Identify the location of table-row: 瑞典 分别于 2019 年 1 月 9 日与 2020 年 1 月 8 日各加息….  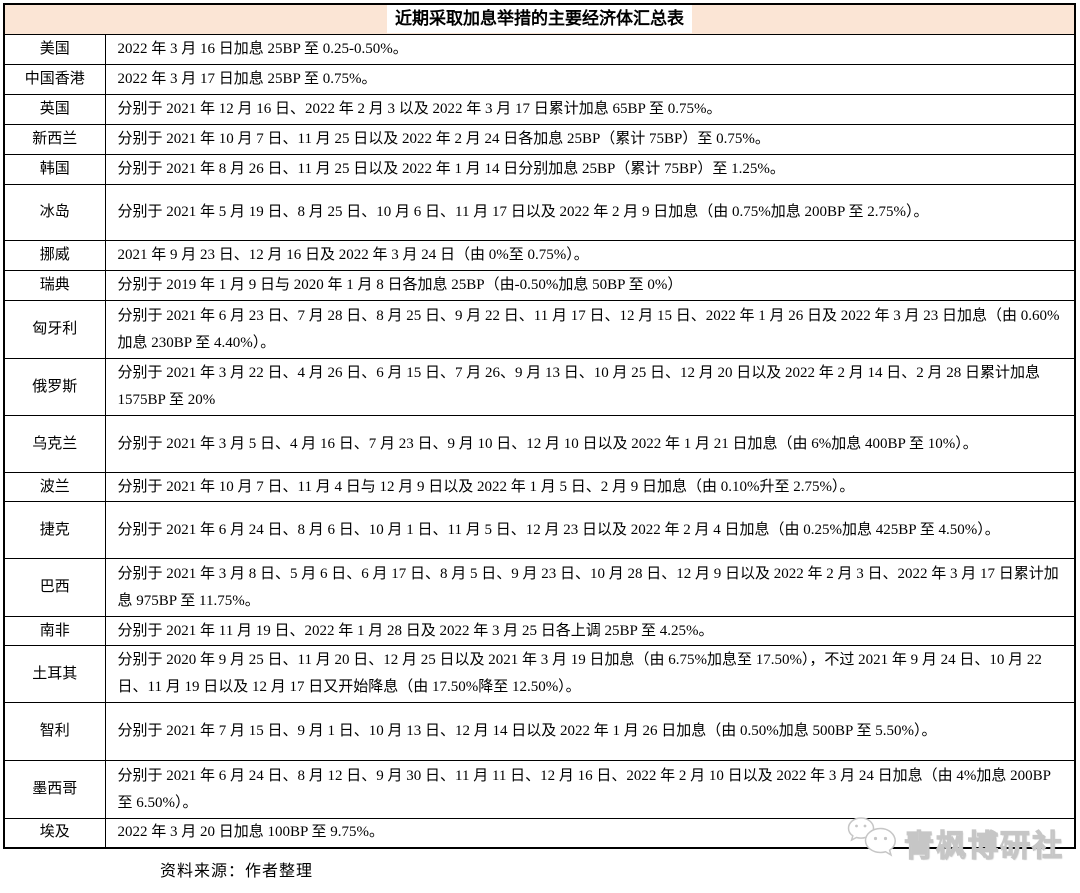
(539, 285).